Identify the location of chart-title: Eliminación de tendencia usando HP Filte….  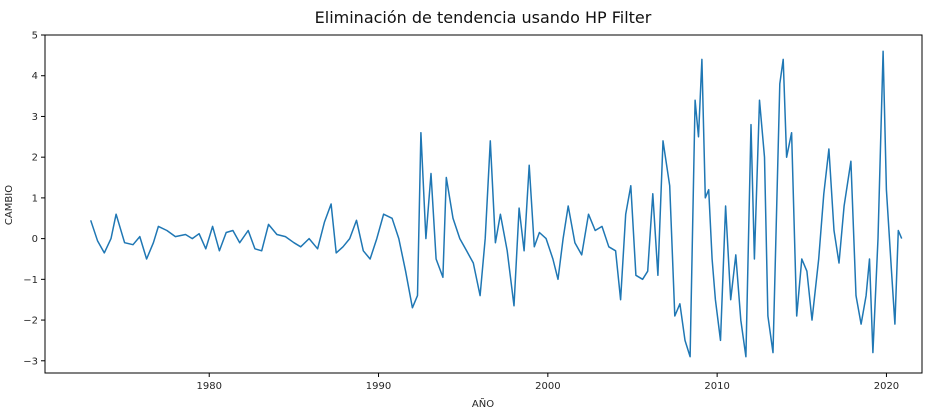
(483, 17).